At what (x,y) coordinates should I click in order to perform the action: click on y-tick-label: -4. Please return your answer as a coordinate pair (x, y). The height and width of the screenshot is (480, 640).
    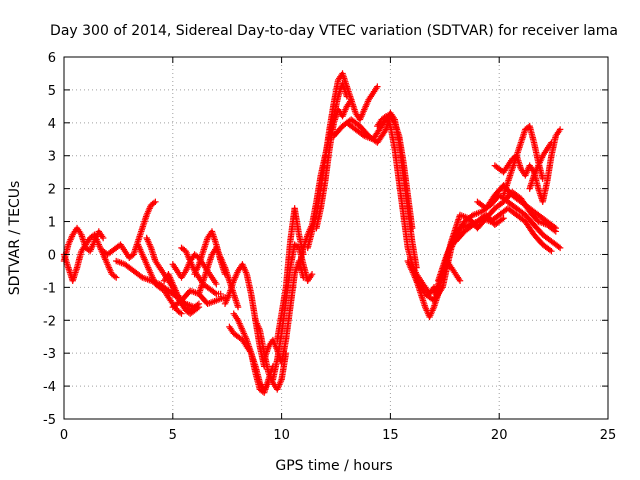
    Looking at the image, I should click on (49, 387).